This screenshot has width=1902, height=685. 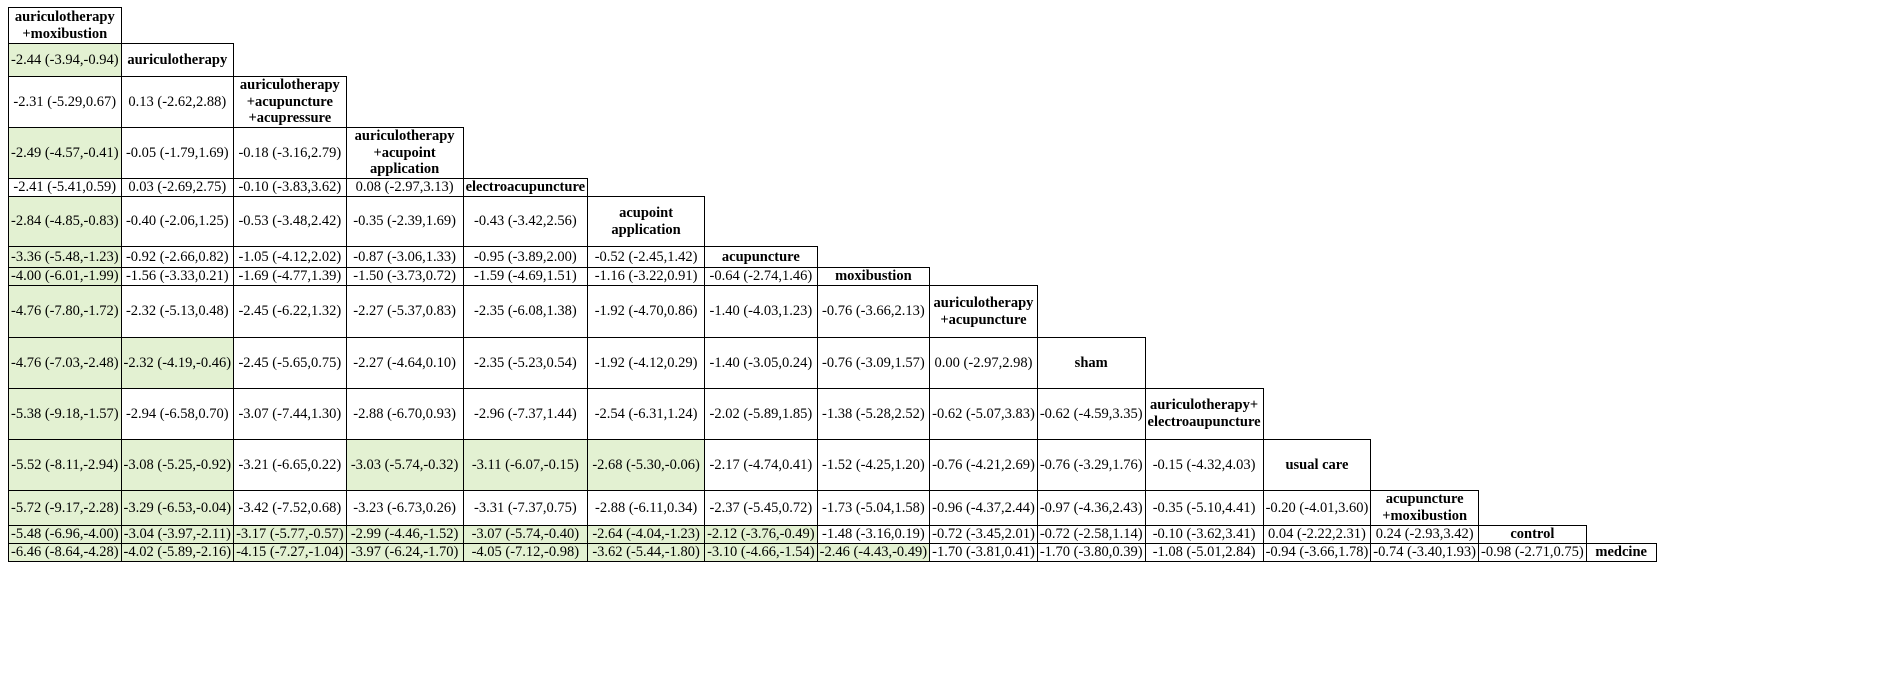 I want to click on comparison-cell: -4.15 (-7.27,-1.04), so click(x=290, y=552).